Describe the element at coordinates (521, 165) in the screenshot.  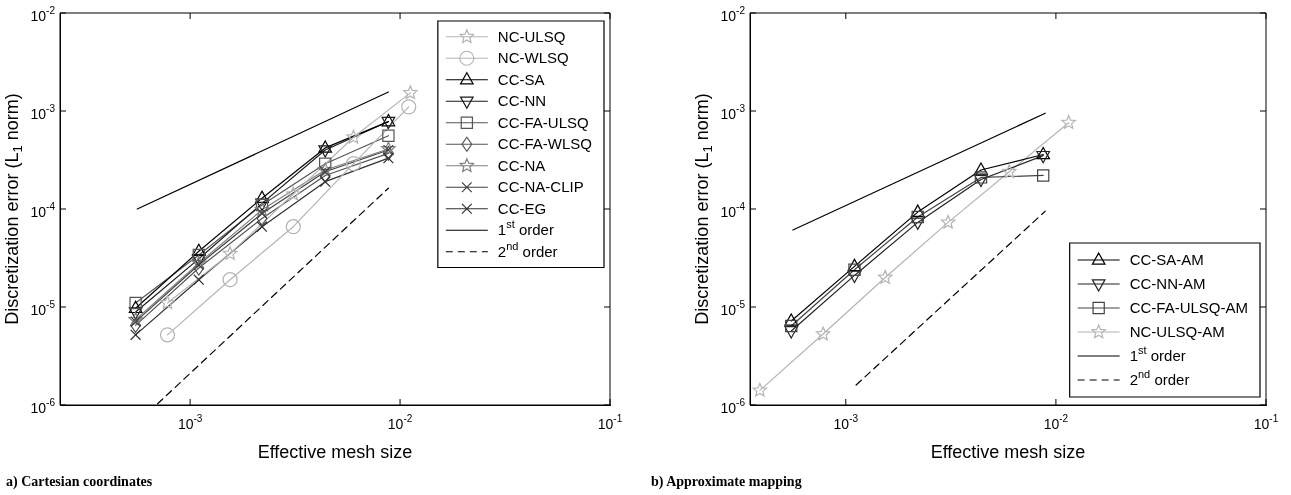
I see `legend-label: CC-NA` at that location.